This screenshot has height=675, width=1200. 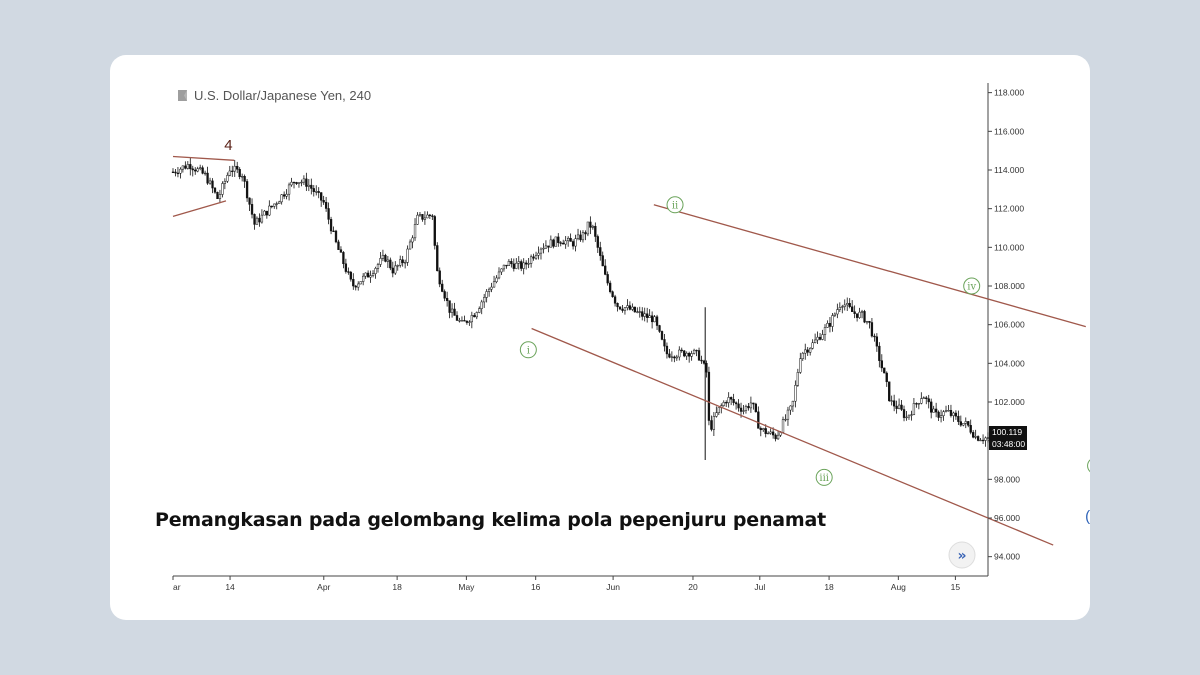 I want to click on chart-title-text: U.S. Dollar/Japanese Yen, 240, so click(x=282, y=95).